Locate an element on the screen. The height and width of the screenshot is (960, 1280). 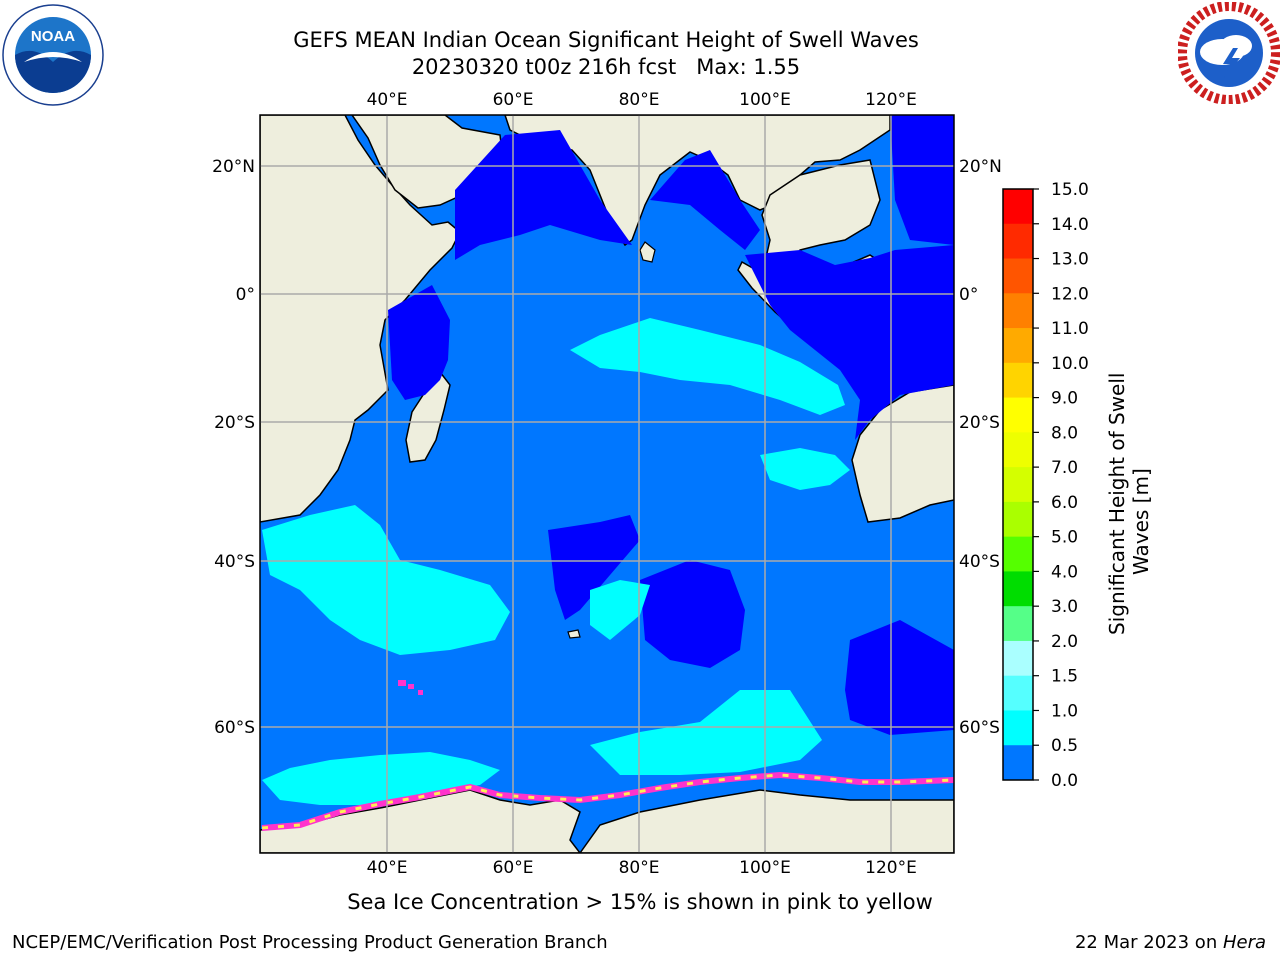
lat-tick-left: 0° is located at coordinates (245, 295).